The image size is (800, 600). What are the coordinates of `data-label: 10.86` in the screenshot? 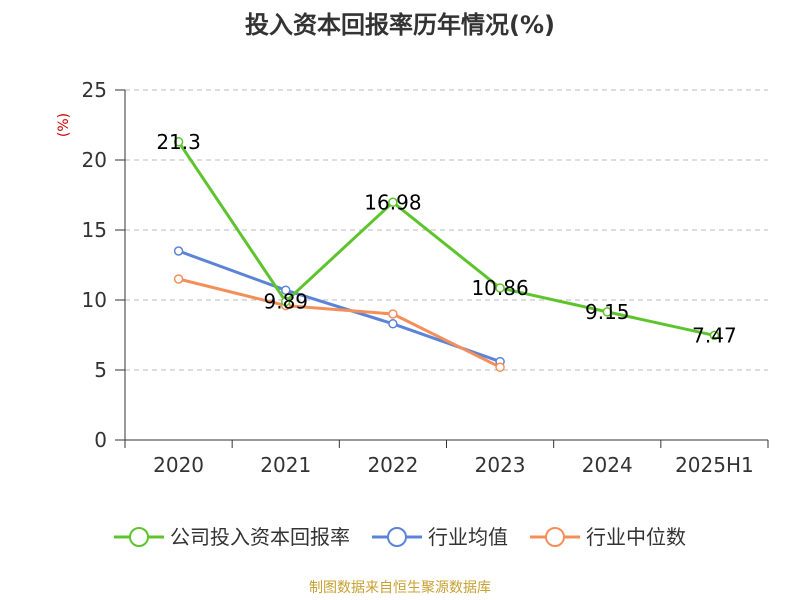 It's located at (499, 288).